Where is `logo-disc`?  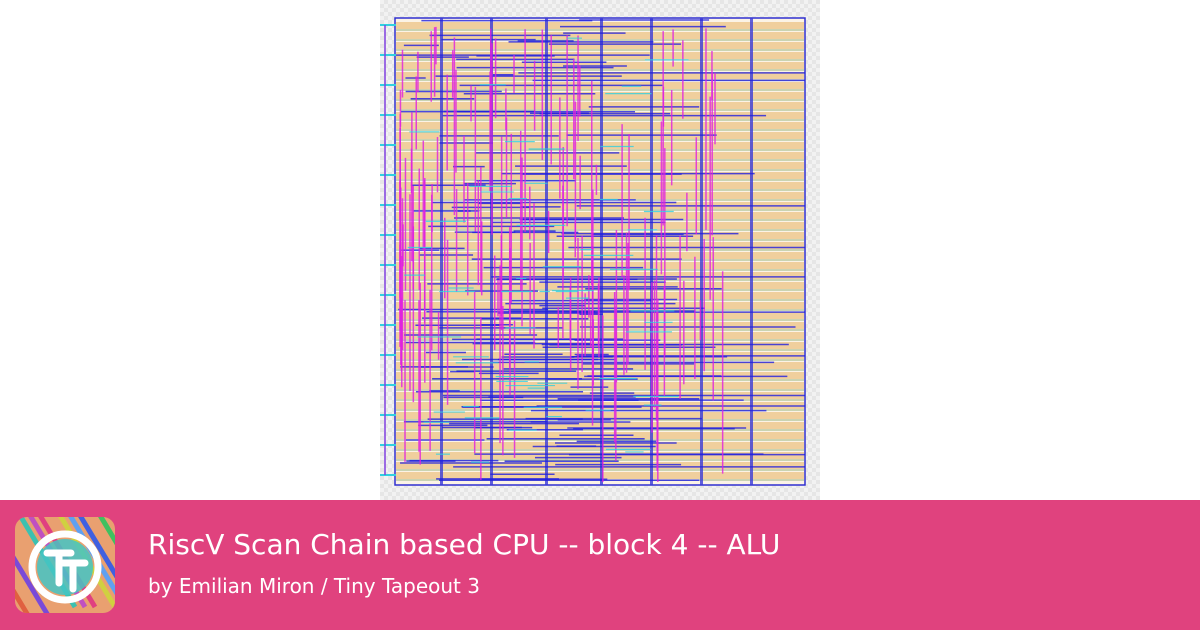
logo-disc is located at coordinates (65, 567).